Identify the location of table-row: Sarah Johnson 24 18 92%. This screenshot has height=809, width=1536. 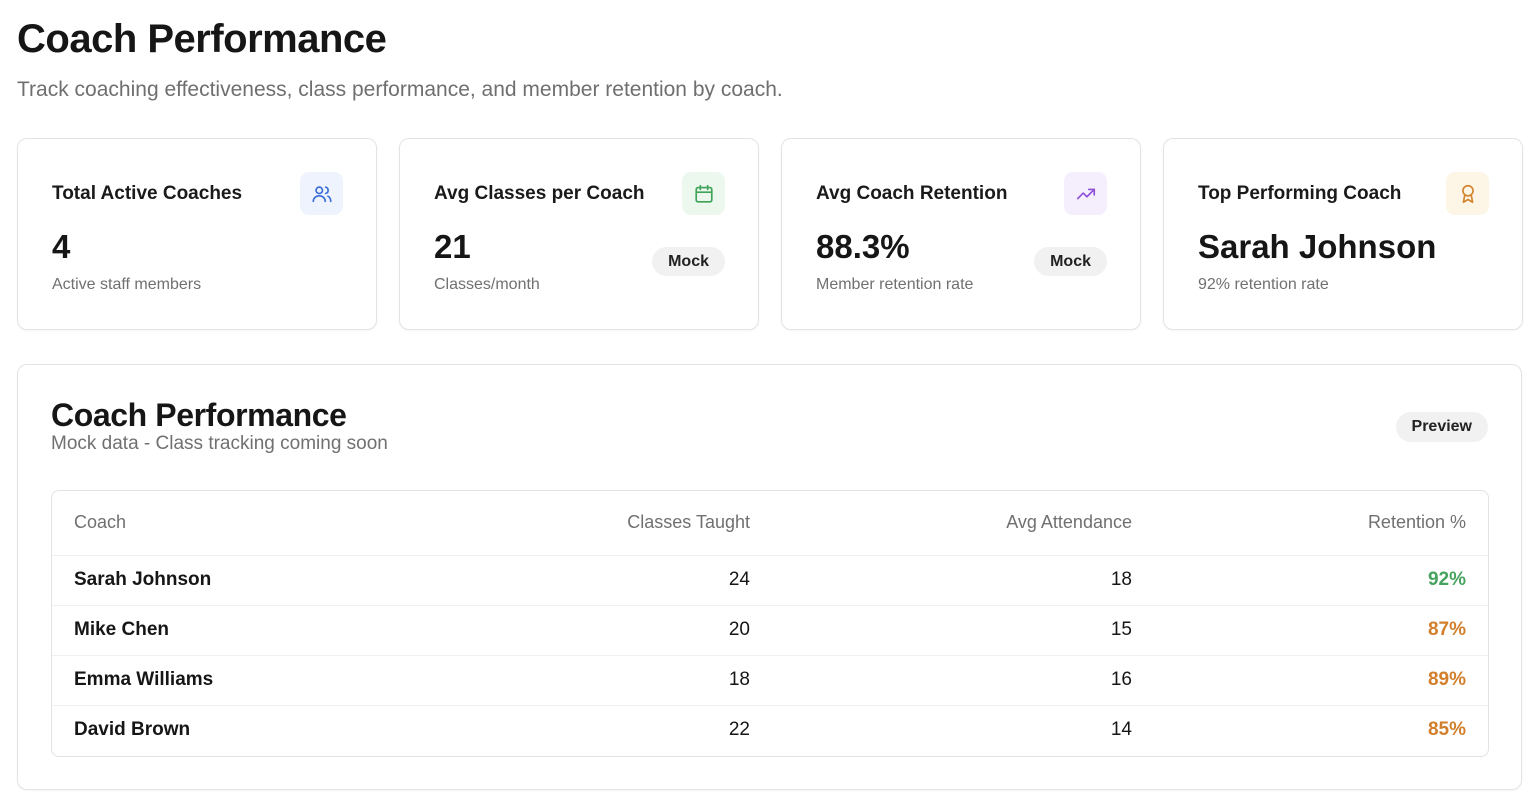
(770, 580).